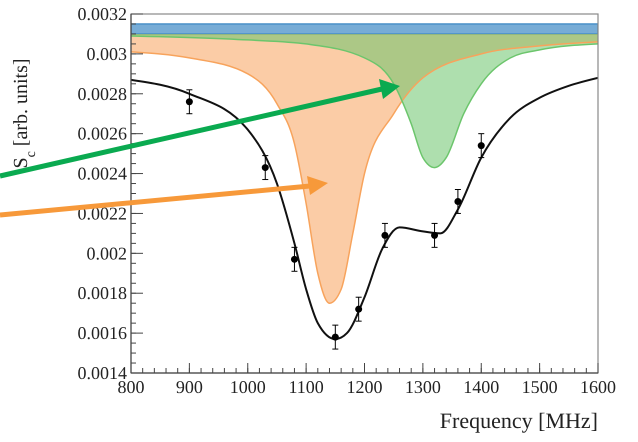  Describe the element at coordinates (102, 333) in the screenshot. I see `y-tick-label: 0.0016` at that location.